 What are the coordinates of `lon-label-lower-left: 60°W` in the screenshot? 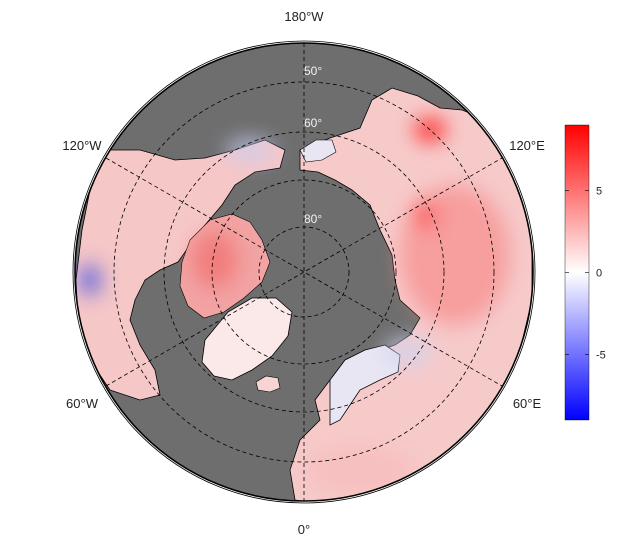 It's located at (82, 403).